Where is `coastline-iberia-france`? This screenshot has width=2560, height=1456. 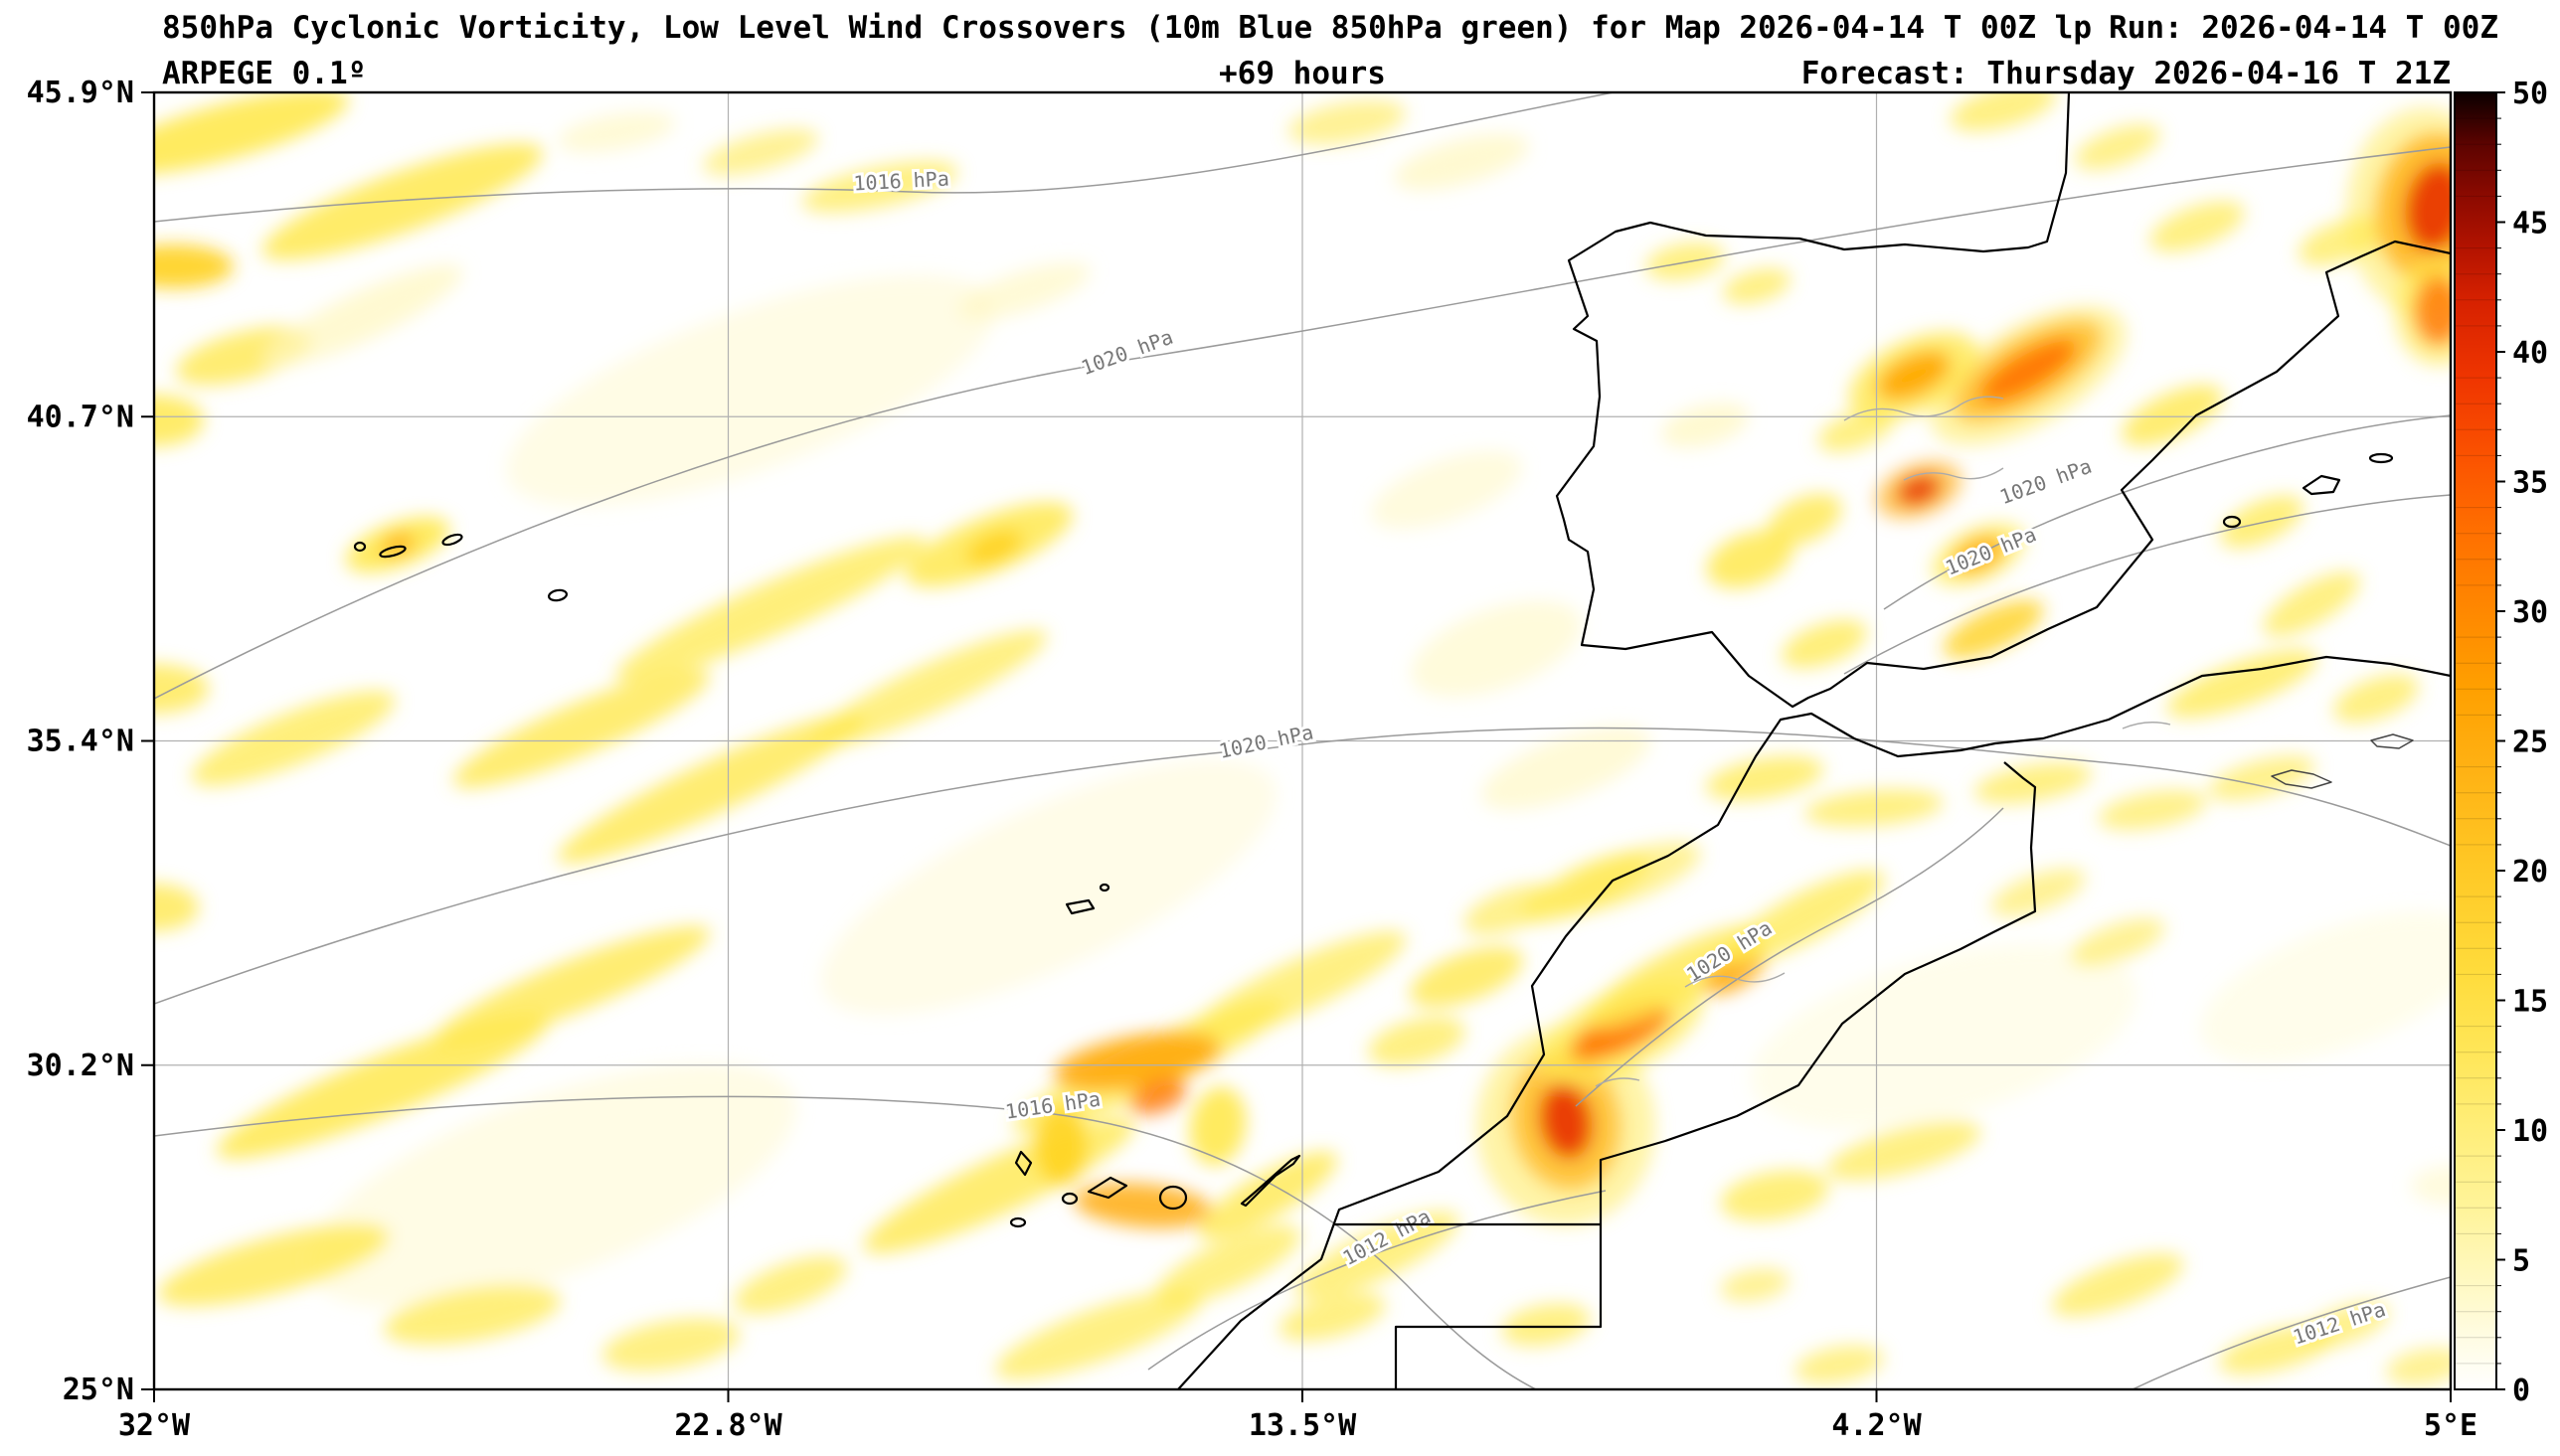
coastline-iberia-france is located at coordinates (2003, 400).